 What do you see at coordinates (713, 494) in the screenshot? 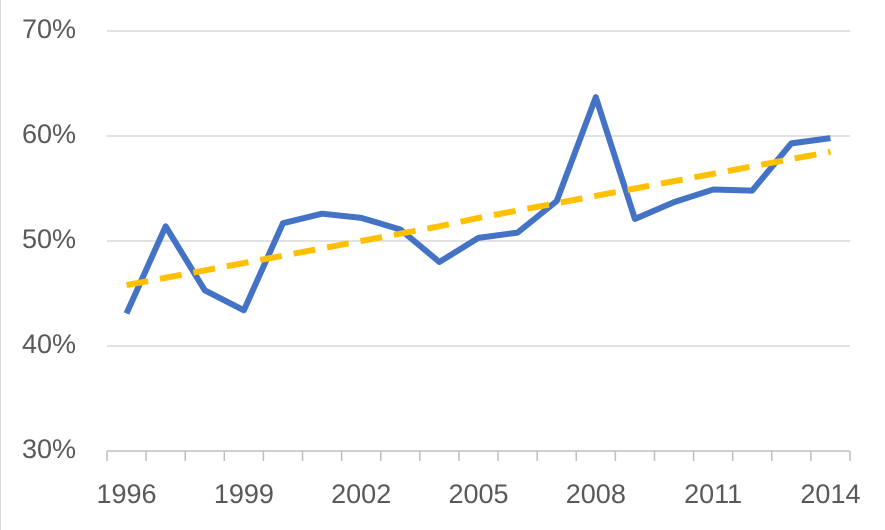
I see `x-tick-label: 2011` at bounding box center [713, 494].